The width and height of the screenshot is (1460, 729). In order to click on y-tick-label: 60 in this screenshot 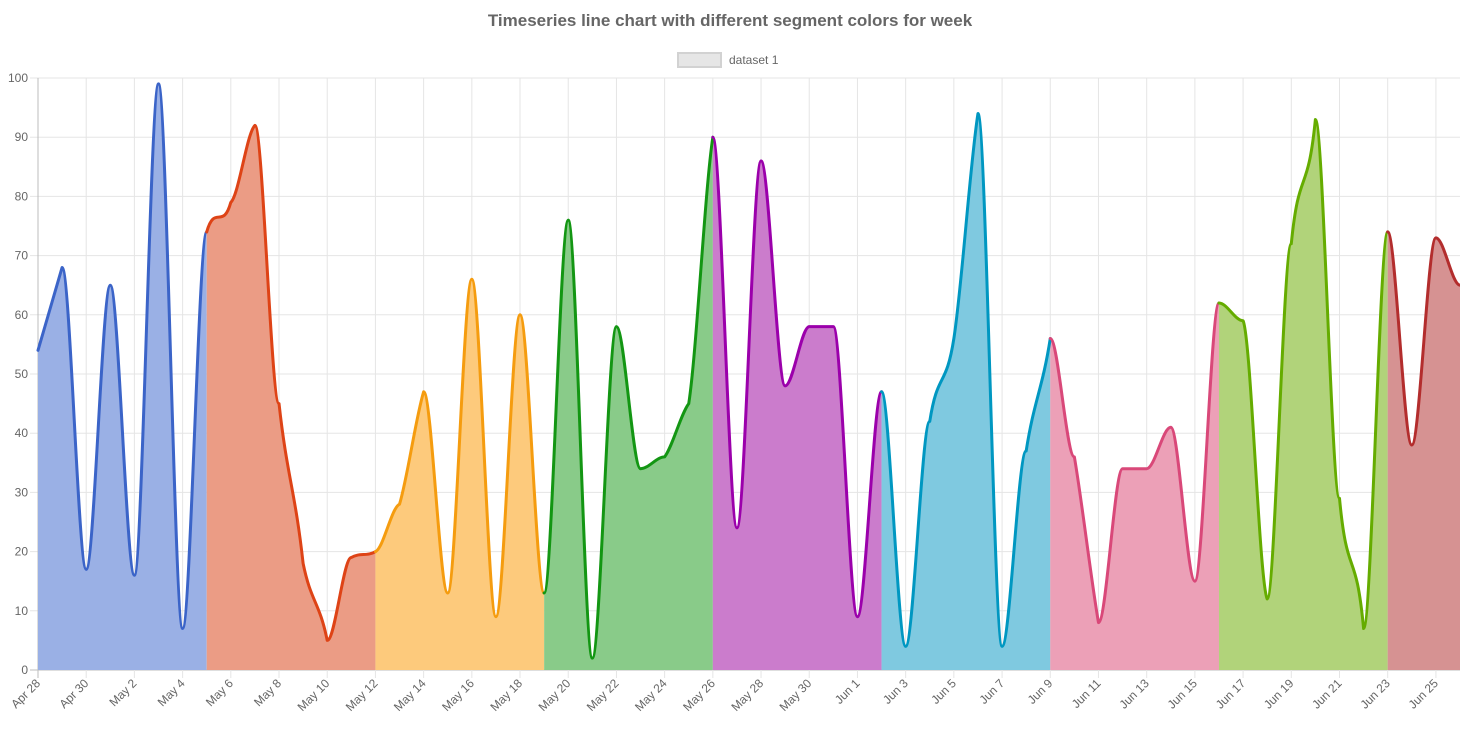, I will do `click(22, 315)`.